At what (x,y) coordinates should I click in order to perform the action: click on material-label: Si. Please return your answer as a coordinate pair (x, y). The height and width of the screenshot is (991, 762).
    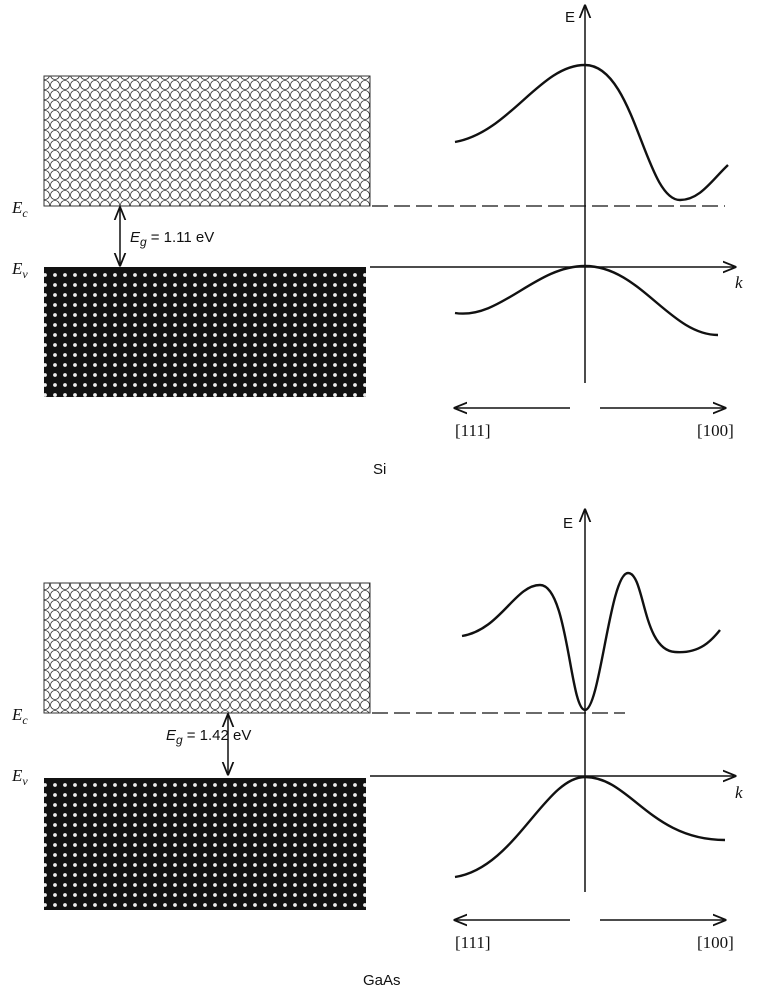
    Looking at the image, I should click on (379, 469).